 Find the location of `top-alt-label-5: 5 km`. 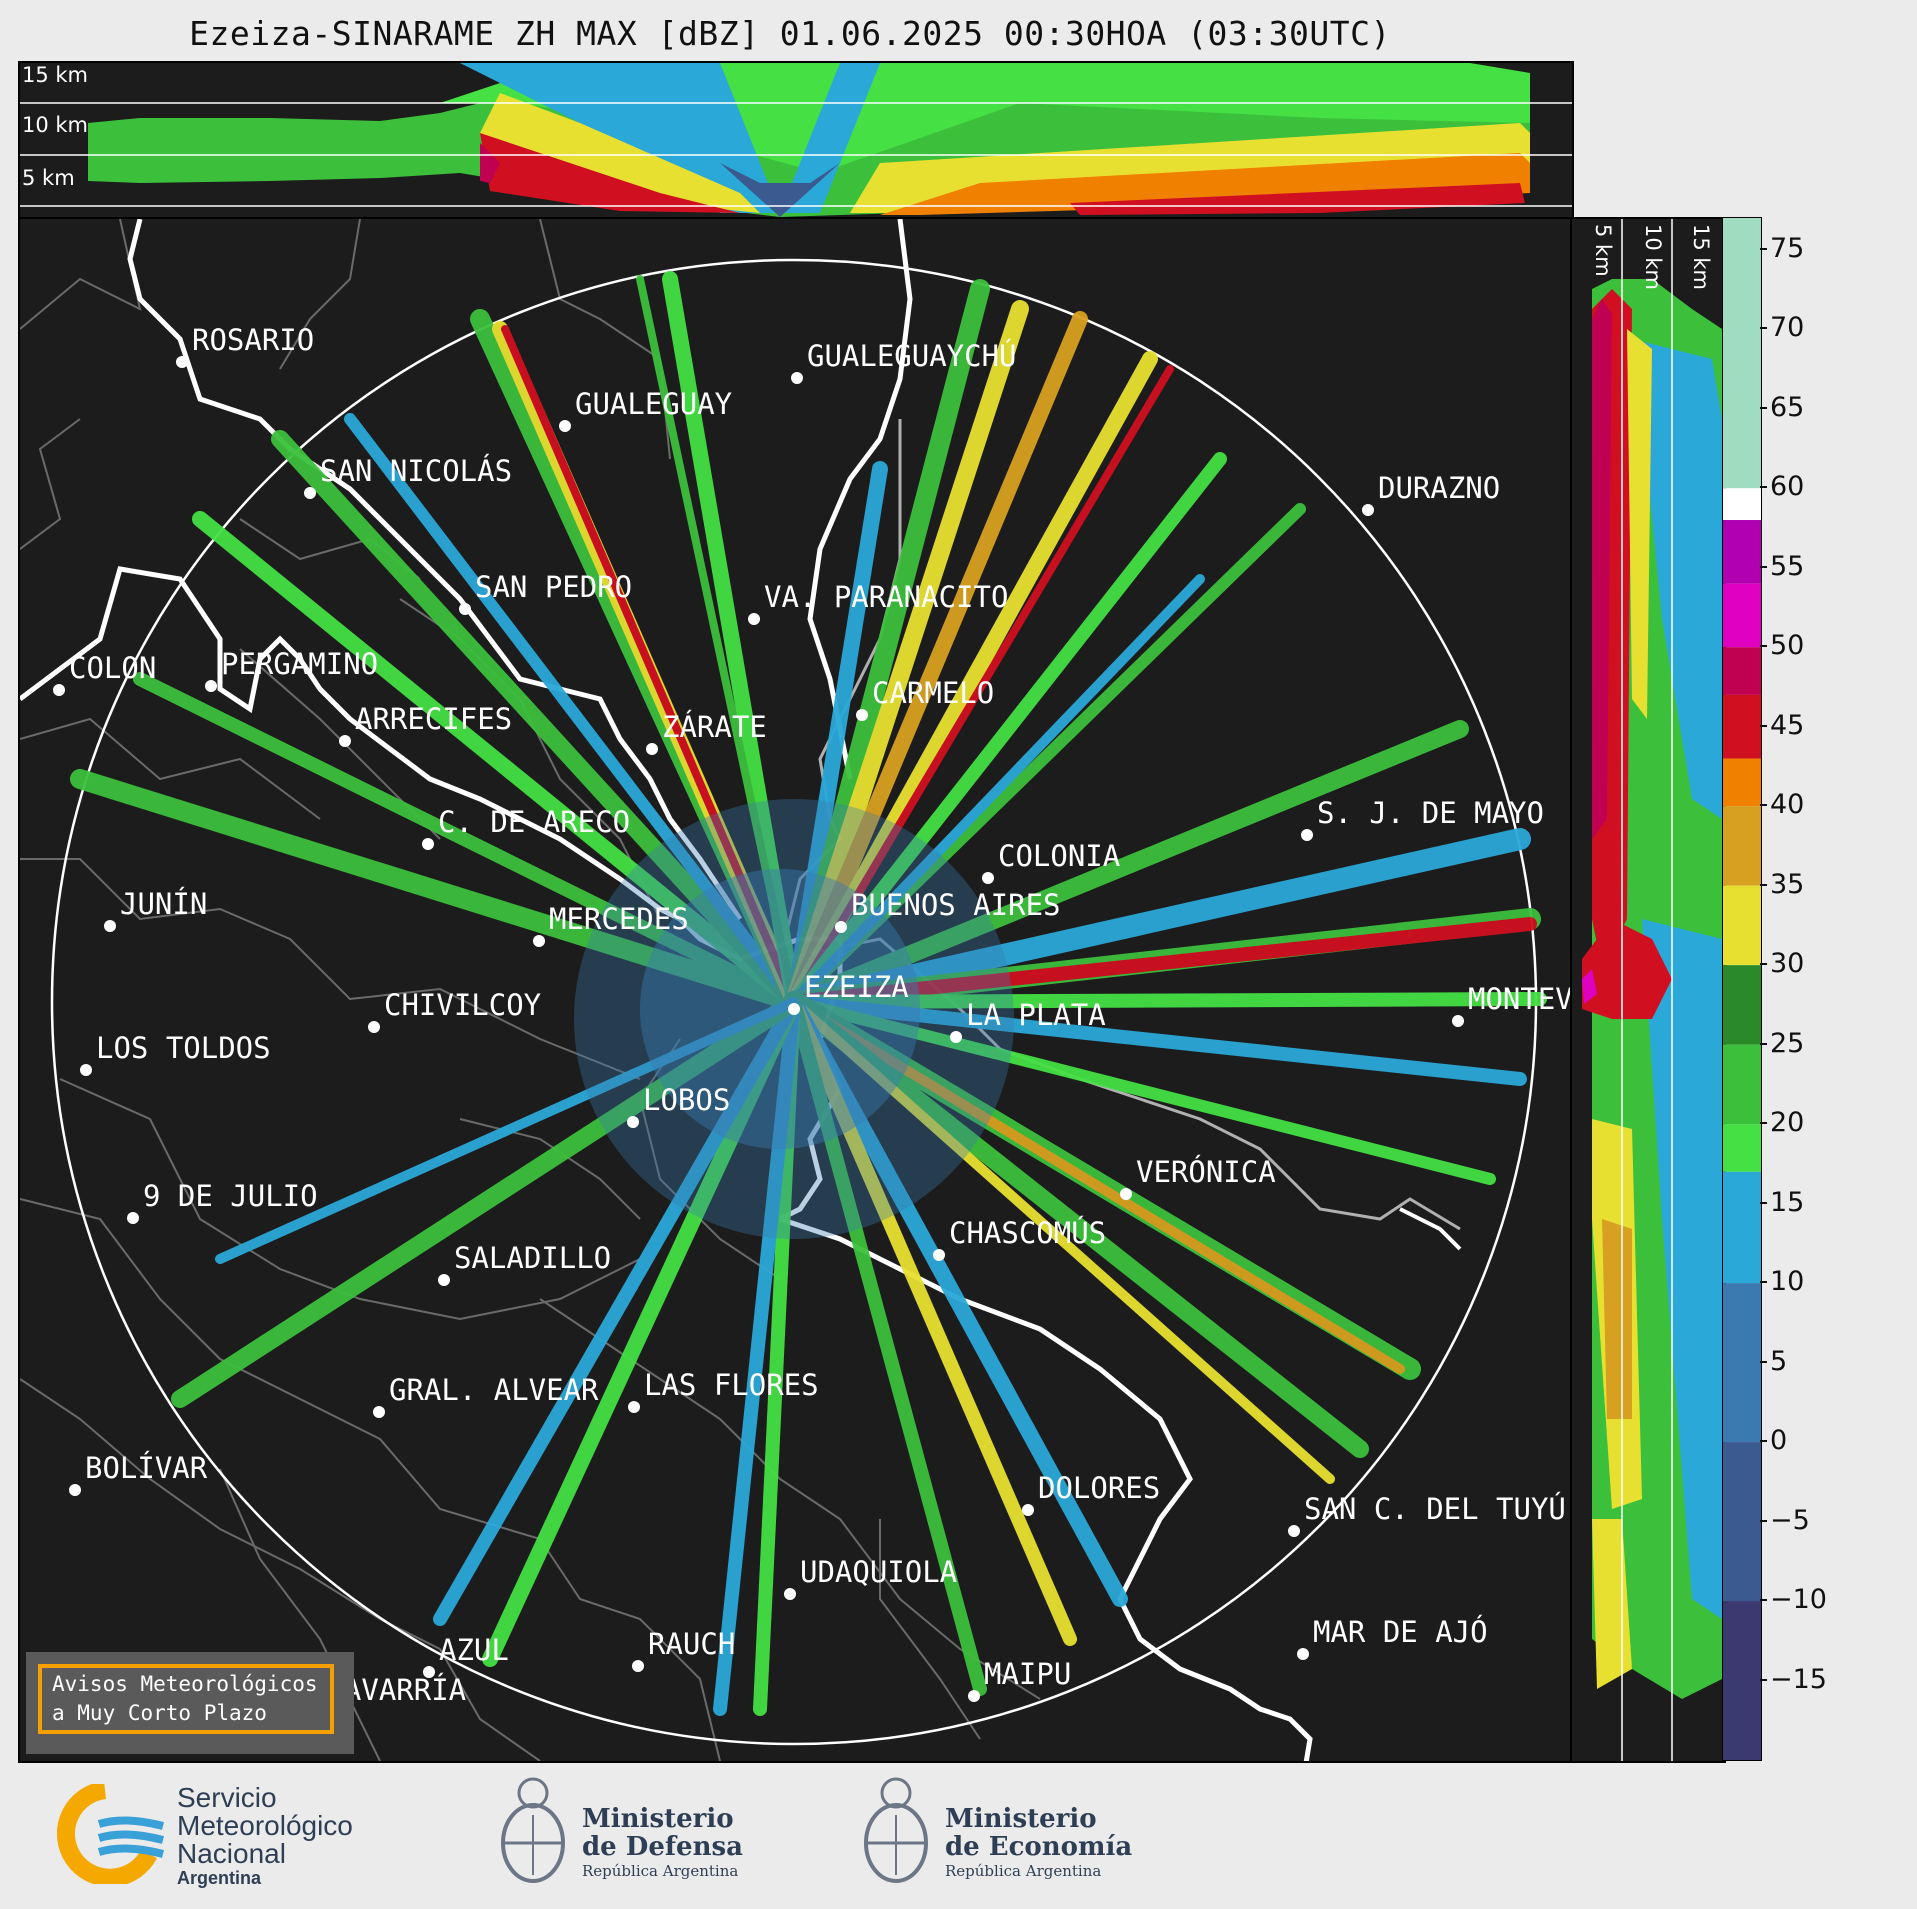

top-alt-label-5: 5 km is located at coordinates (48, 178).